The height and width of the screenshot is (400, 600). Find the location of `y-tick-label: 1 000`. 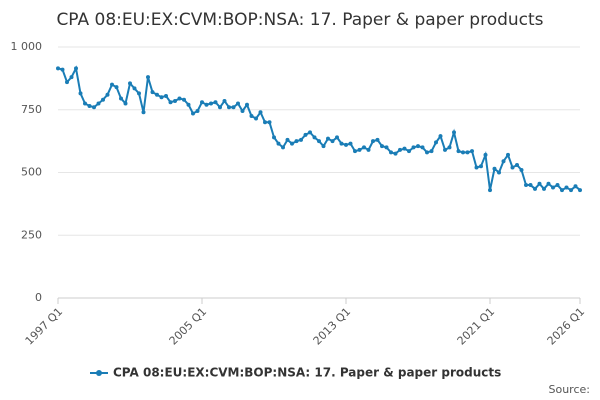

y-tick-label: 1 000 is located at coordinates (27, 46).